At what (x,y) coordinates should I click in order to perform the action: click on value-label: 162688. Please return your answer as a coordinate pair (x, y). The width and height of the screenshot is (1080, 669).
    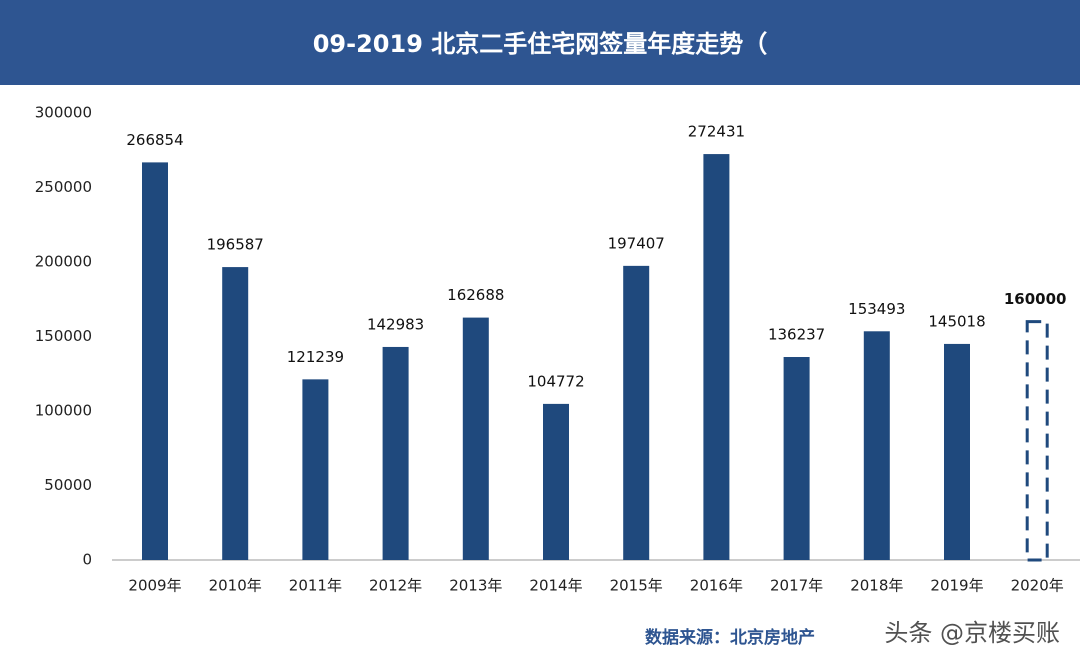
    Looking at the image, I should click on (475, 295).